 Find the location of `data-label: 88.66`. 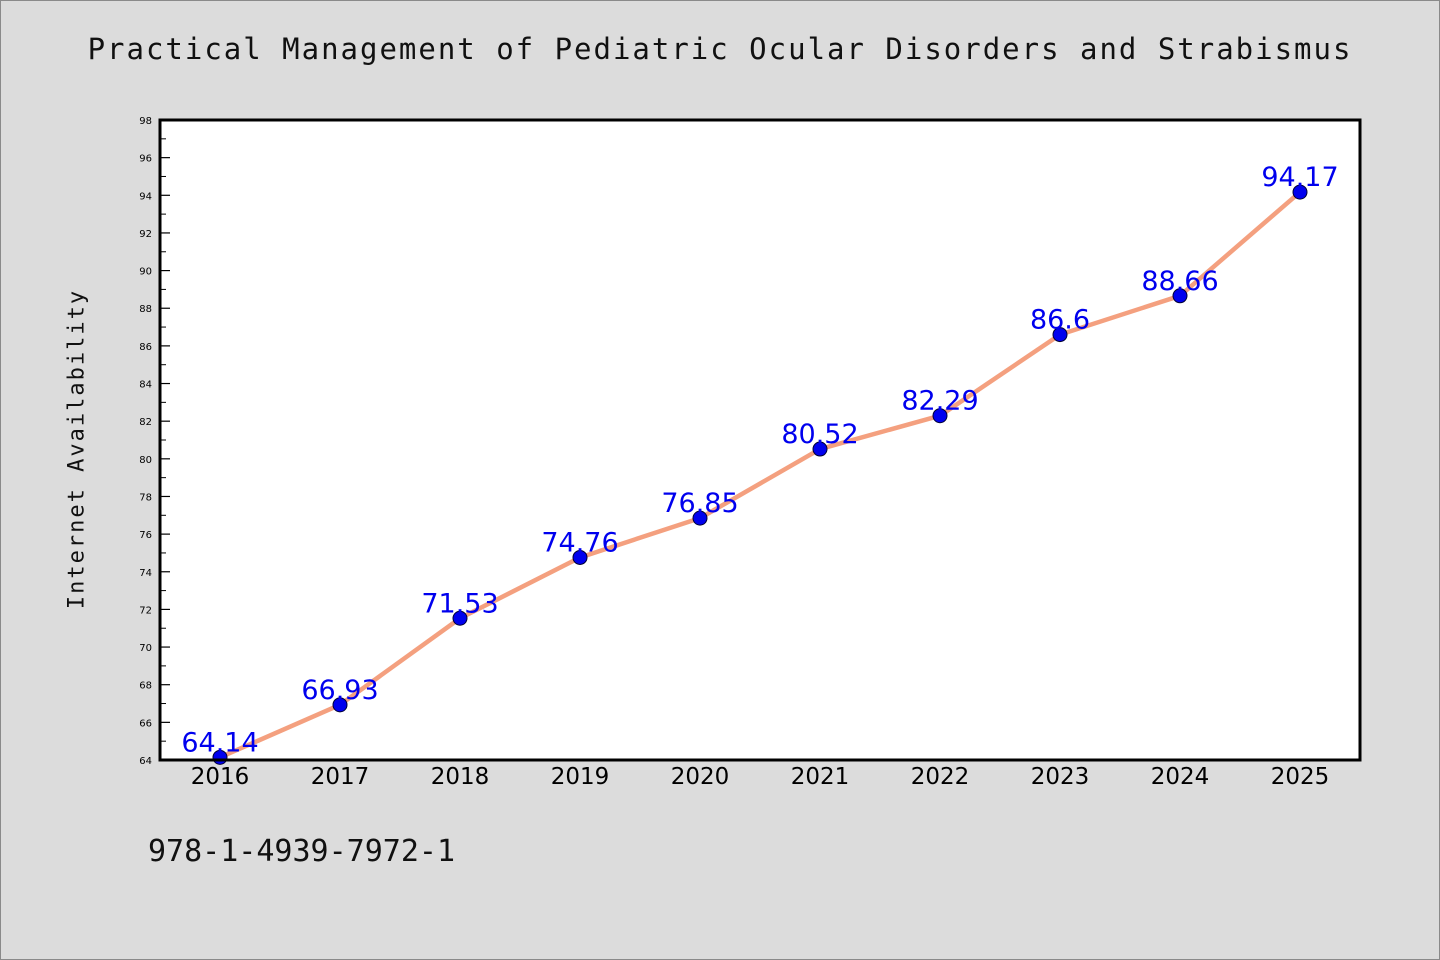

data-label: 88.66 is located at coordinates (1179, 281).